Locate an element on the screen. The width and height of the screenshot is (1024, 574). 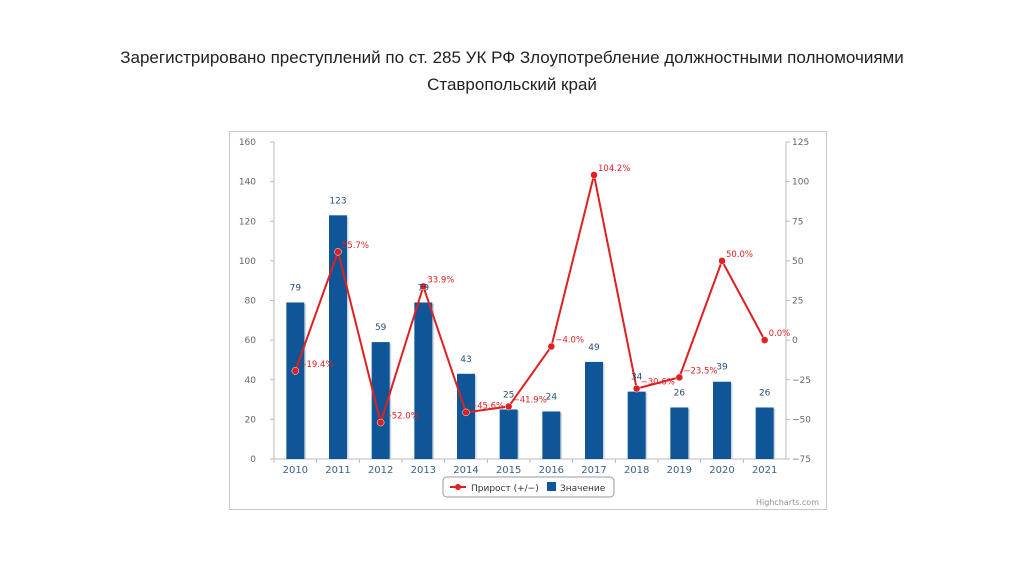
credits-link: Highcharts.com is located at coordinates (787, 502).